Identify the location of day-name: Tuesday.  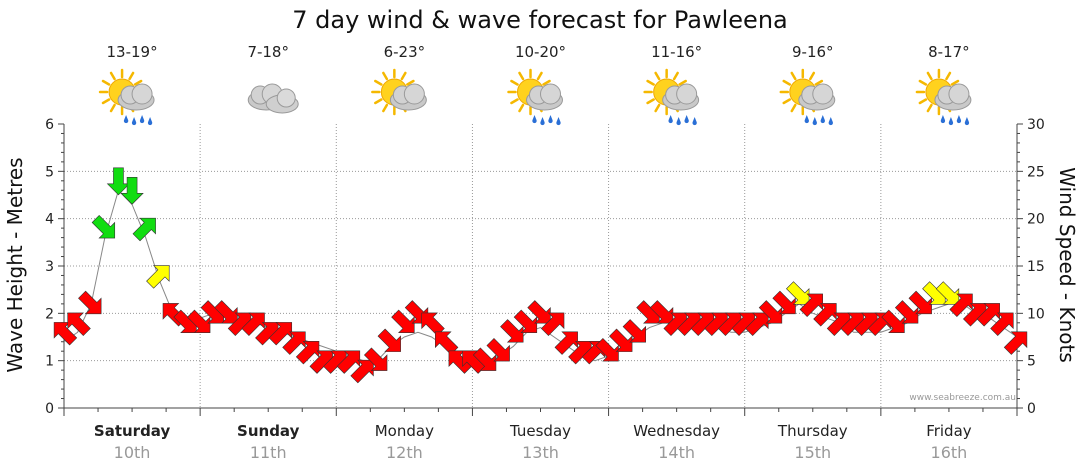
(540, 431).